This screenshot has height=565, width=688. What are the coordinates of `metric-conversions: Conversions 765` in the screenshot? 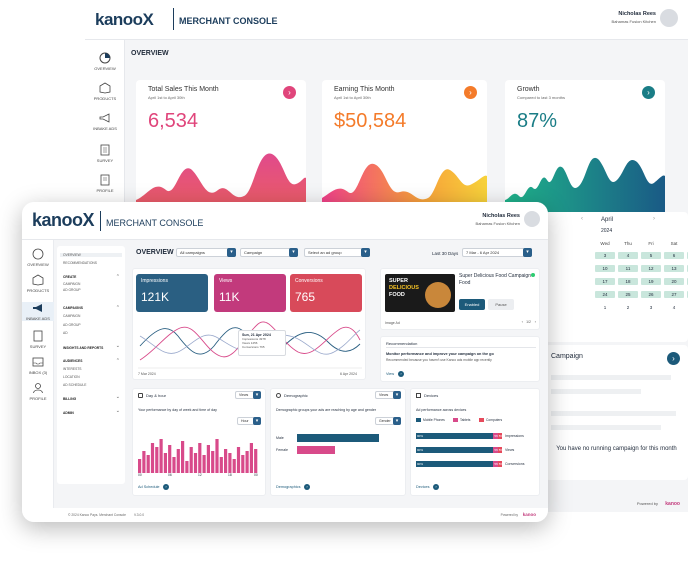 It's located at (326, 293).